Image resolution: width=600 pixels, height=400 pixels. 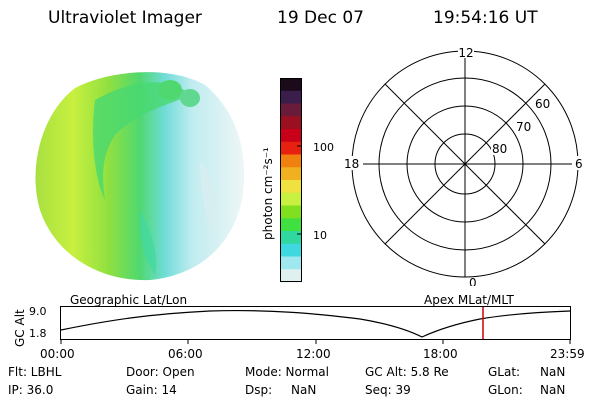 I want to click on colorbar-unit-label: photon cm⁻²s⁻¹, so click(x=268, y=193).